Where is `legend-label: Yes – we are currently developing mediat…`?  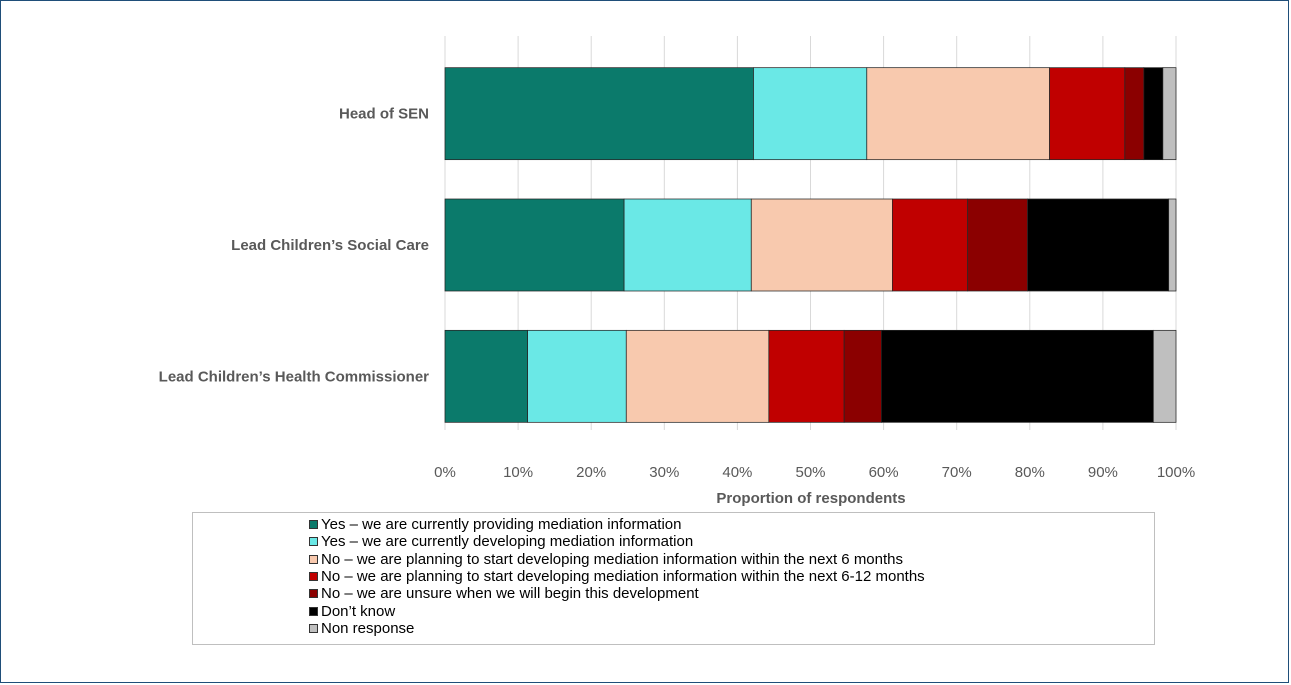
legend-label: Yes – we are currently developing mediat… is located at coordinates (507, 542).